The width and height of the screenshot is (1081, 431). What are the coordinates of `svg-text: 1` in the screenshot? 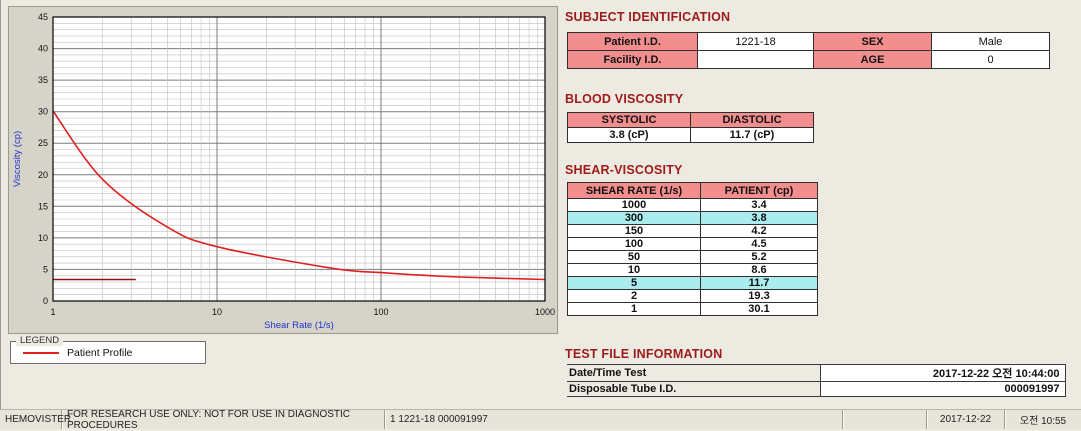 It's located at (52, 312).